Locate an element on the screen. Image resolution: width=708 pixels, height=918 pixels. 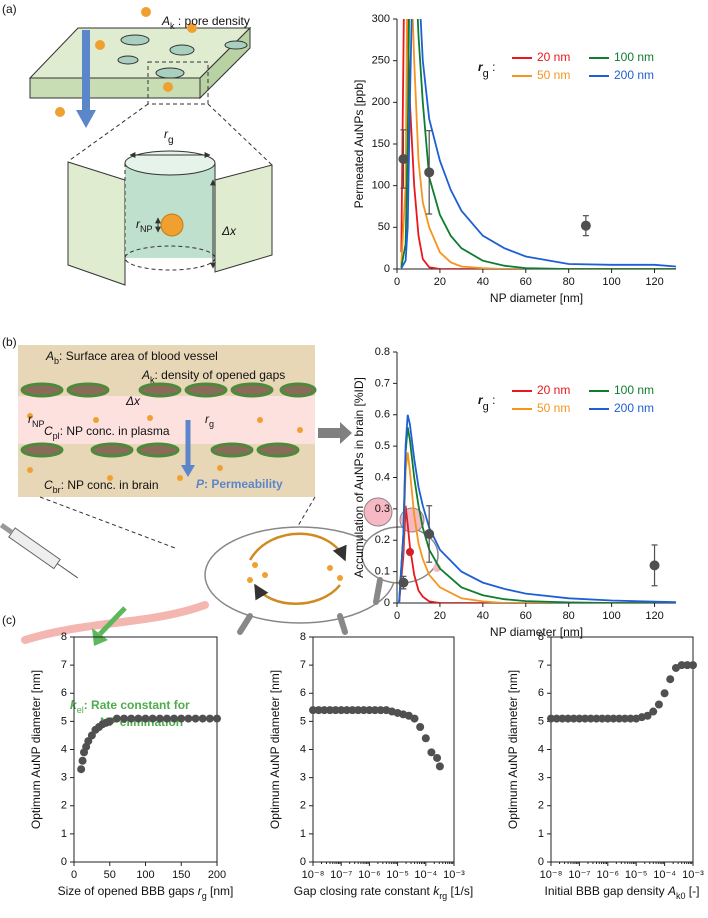
y-tick-label: 0.7 is located at coordinates (382, 383).